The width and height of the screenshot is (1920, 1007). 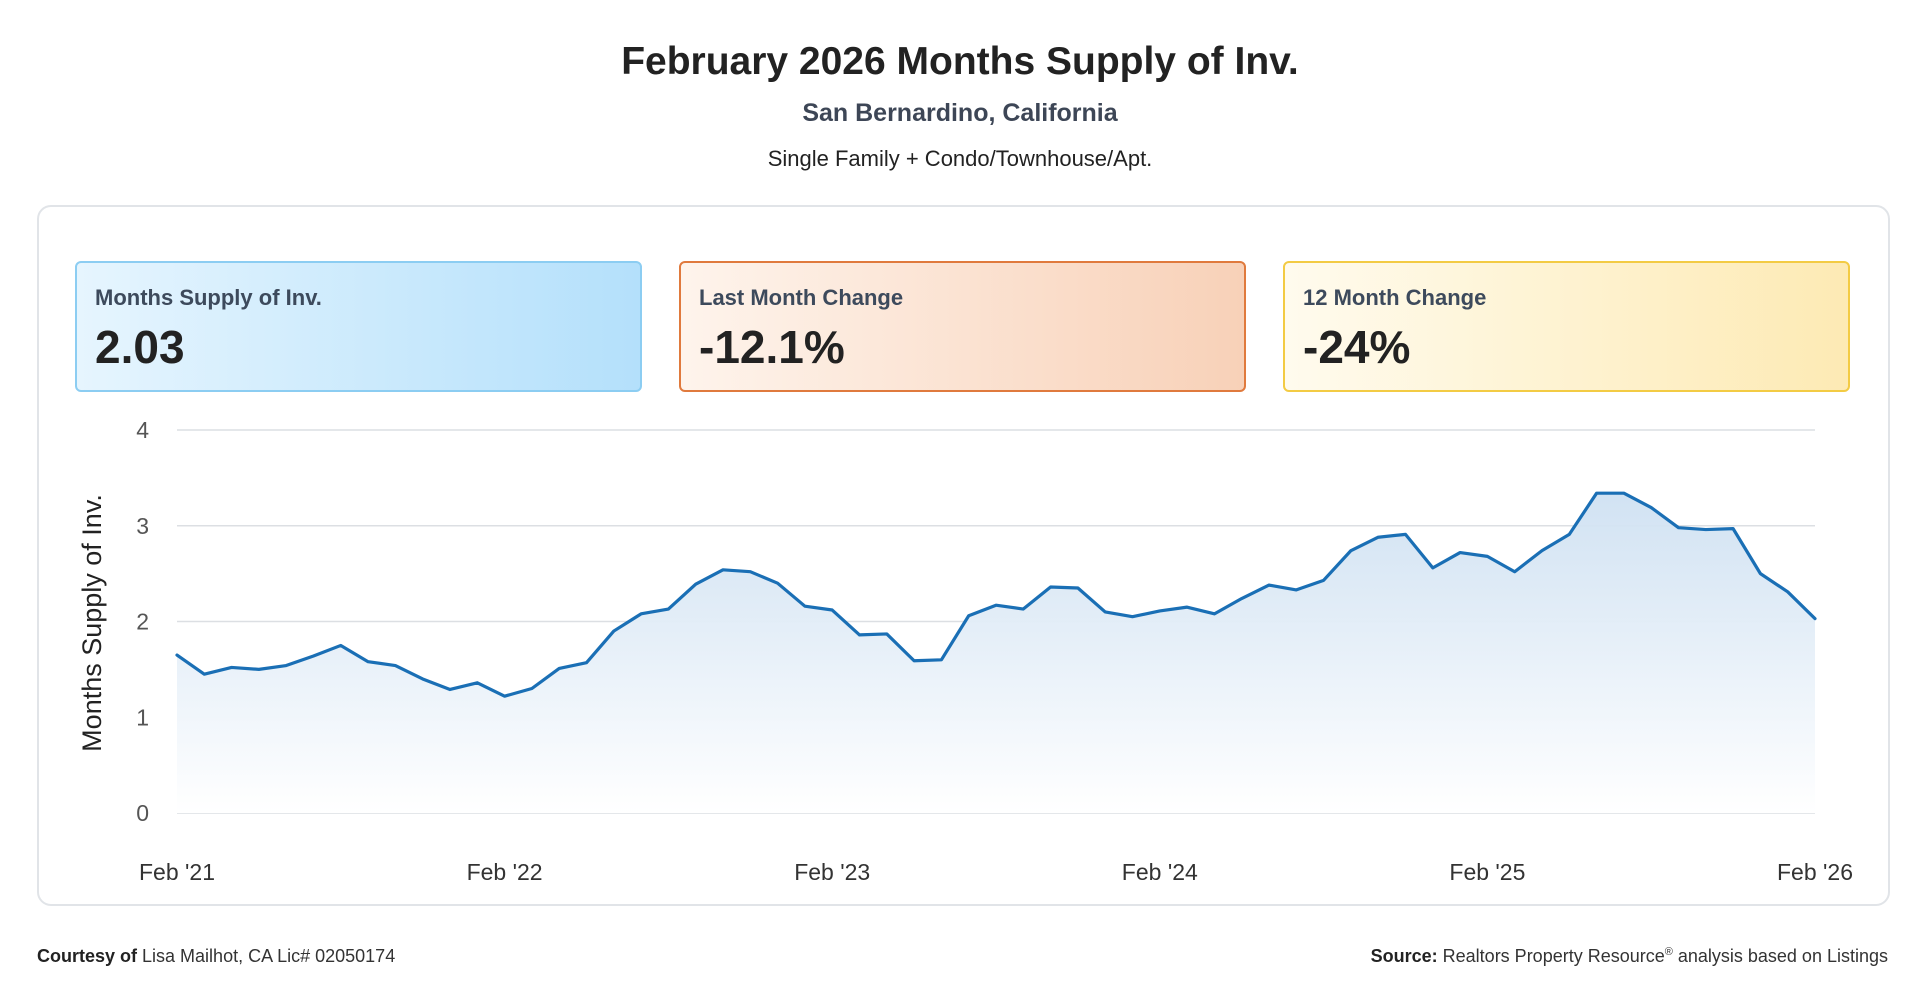 I want to click on stat-card-value: 2.03, so click(x=140, y=347).